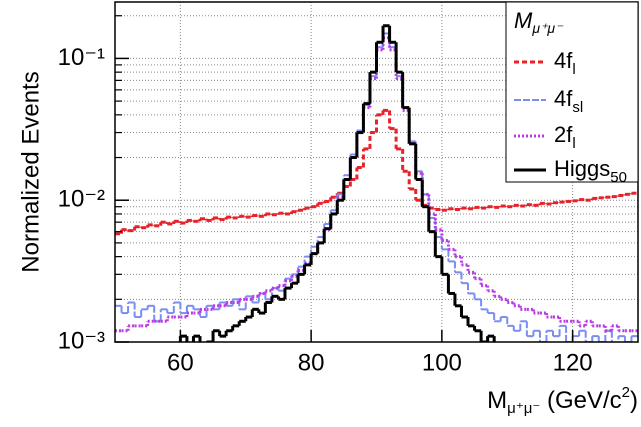  Describe the element at coordinates (626, 392) in the screenshot. I see `x-label-sup: 2` at that location.